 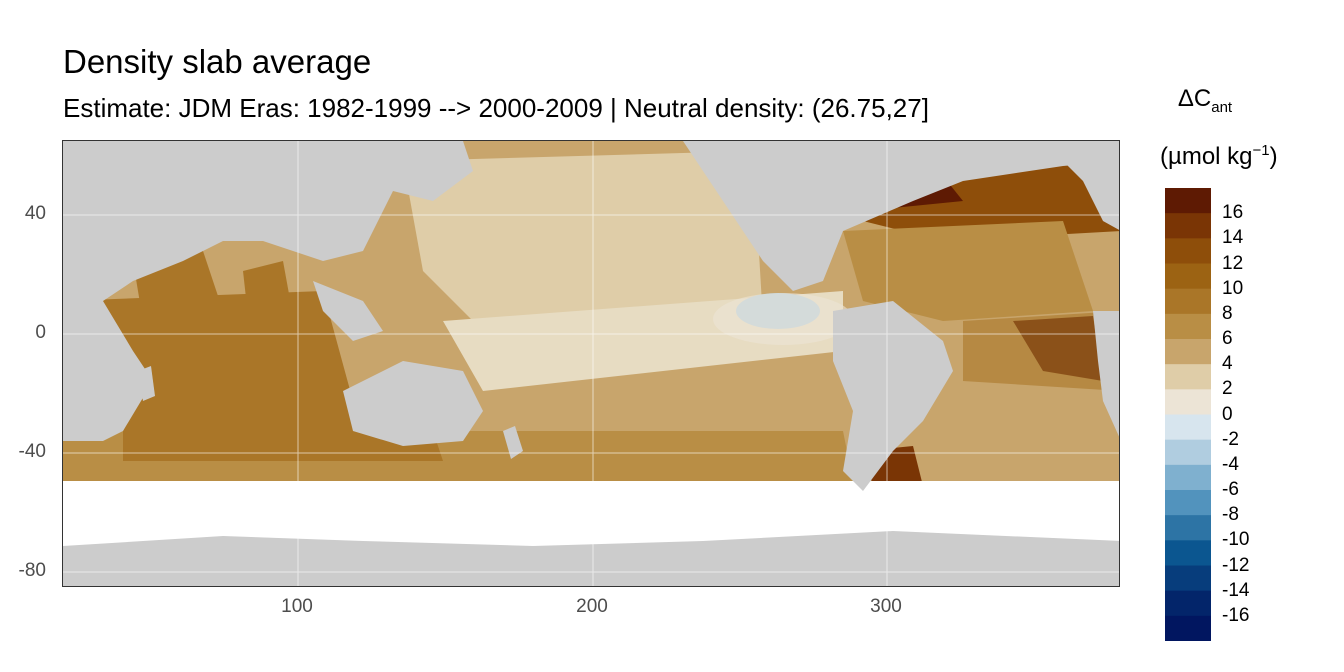 What do you see at coordinates (1230, 464) in the screenshot?
I see `colorbar-label: -4` at bounding box center [1230, 464].